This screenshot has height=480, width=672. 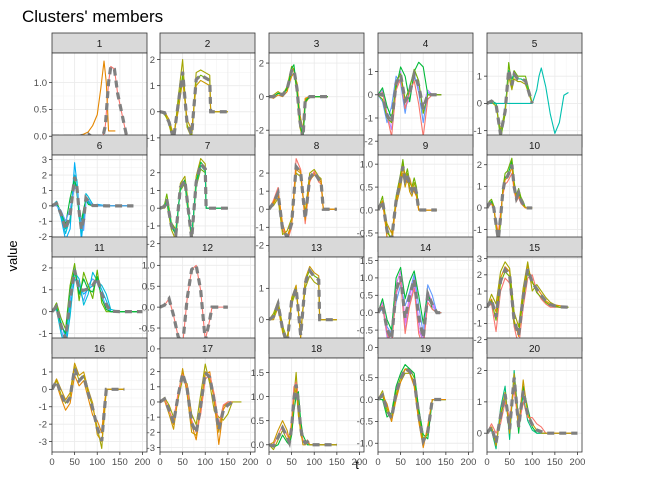 I want to click on x-axis-title: t, so click(x=357, y=464).